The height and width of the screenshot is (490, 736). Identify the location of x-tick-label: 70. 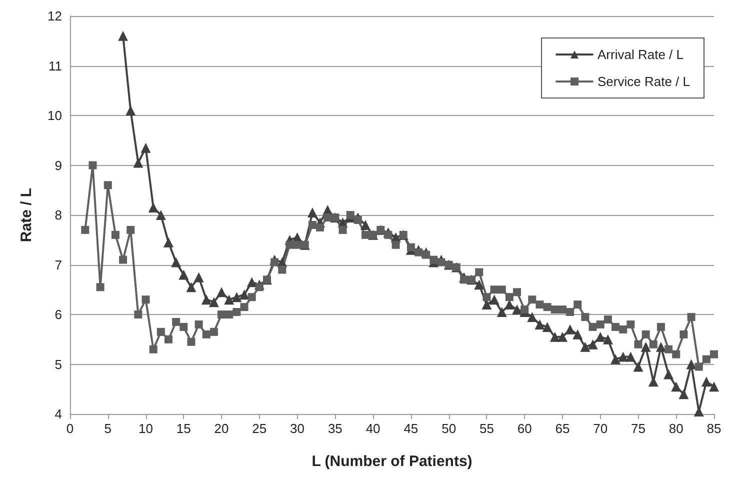
(600, 428).